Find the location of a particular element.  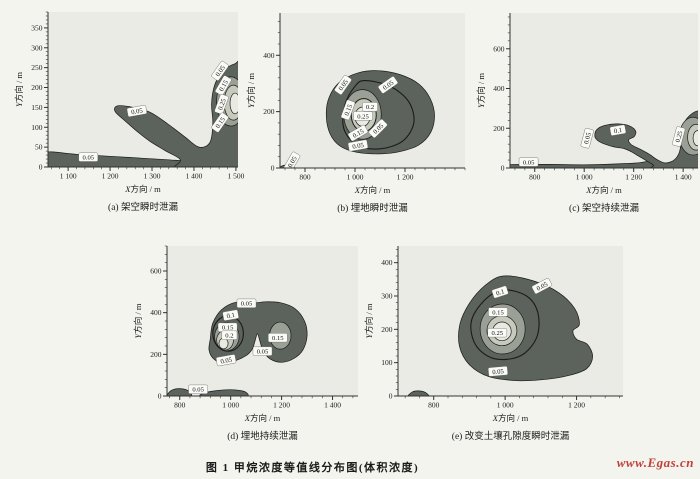

subplot-caption: (c) 架空持续泄漏 is located at coordinates (604, 208).